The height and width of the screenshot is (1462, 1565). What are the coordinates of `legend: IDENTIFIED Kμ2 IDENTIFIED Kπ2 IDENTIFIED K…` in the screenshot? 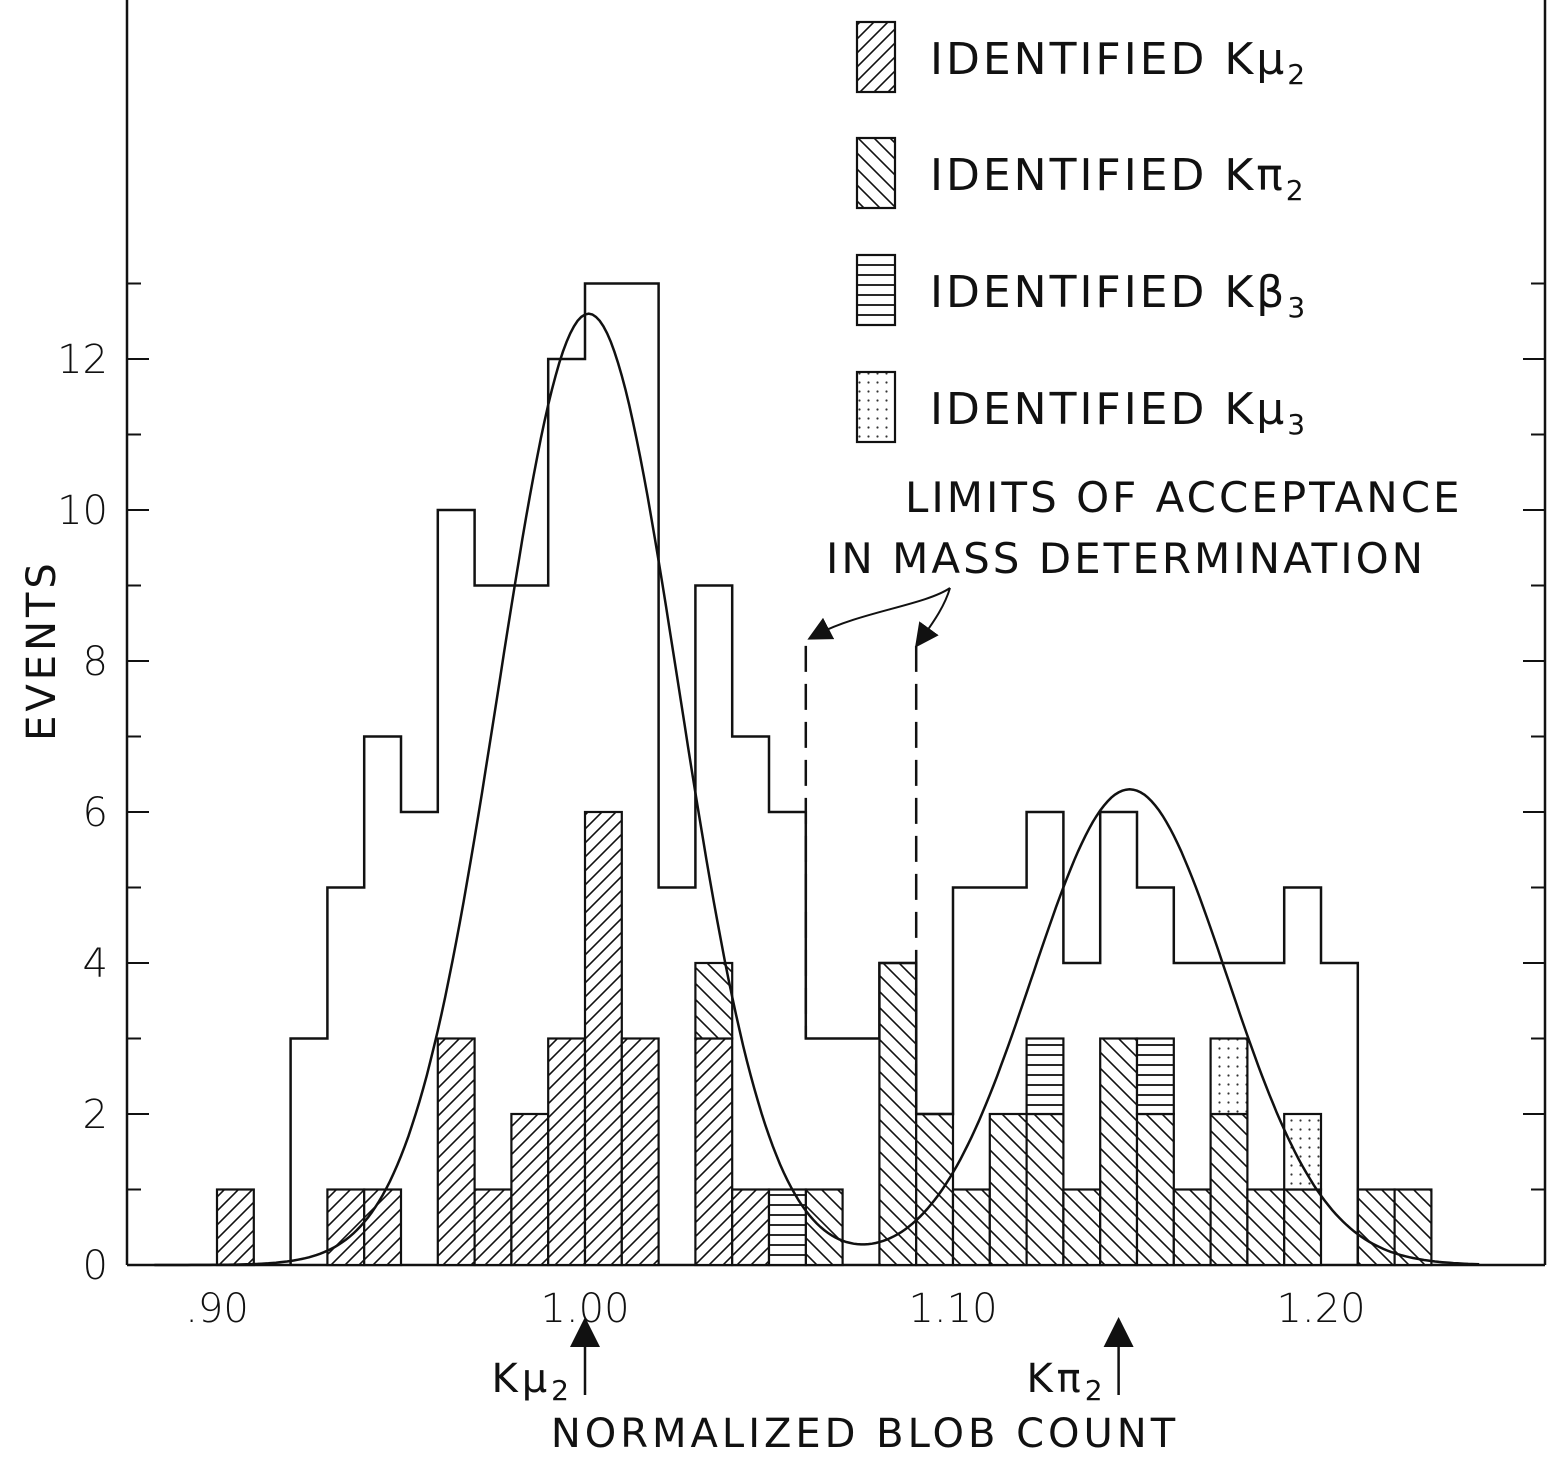 It's located at (1081, 232).